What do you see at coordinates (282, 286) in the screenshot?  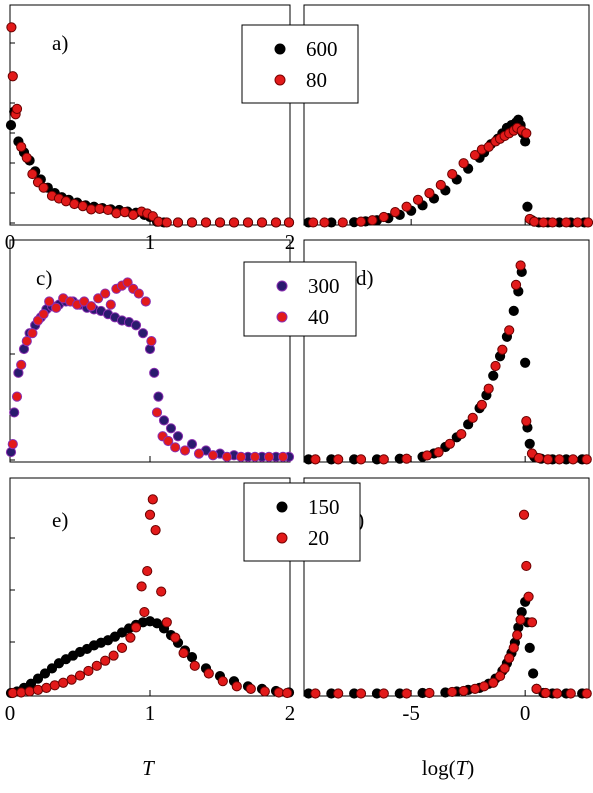 I see `legend-middle-marker` at bounding box center [282, 286].